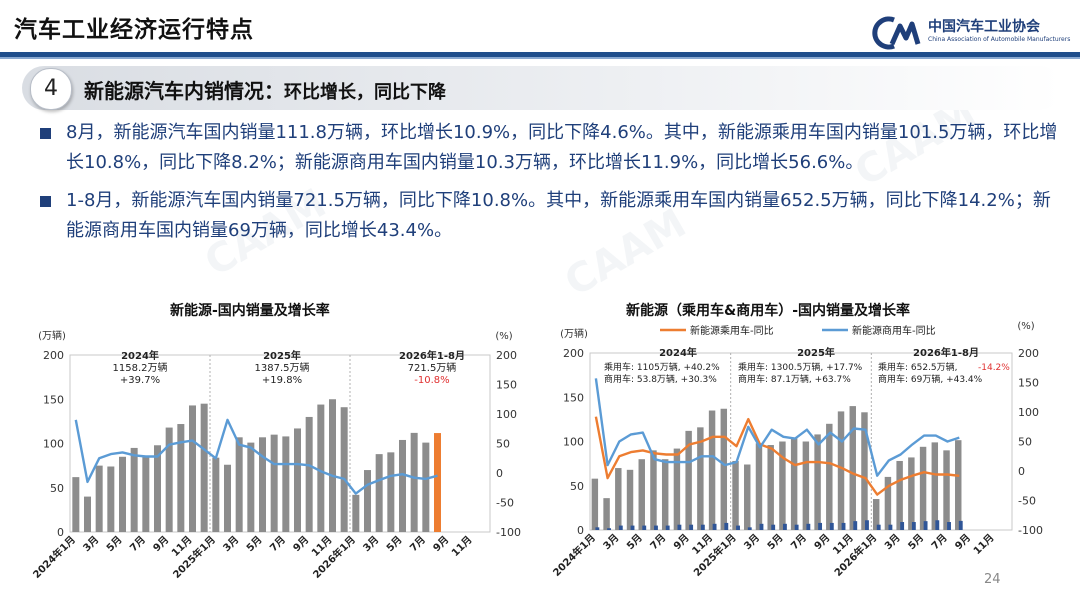 Image resolution: width=1080 pixels, height=607 pixels. I want to click on annotation-text: 2025年, so click(816, 352).